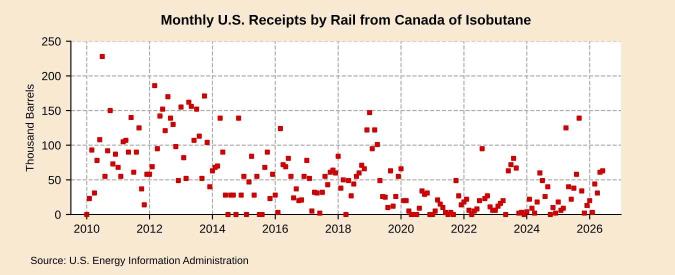 The height and width of the screenshot is (275, 675). I want to click on y-axis-title: Thousand Barrels, so click(30, 128).